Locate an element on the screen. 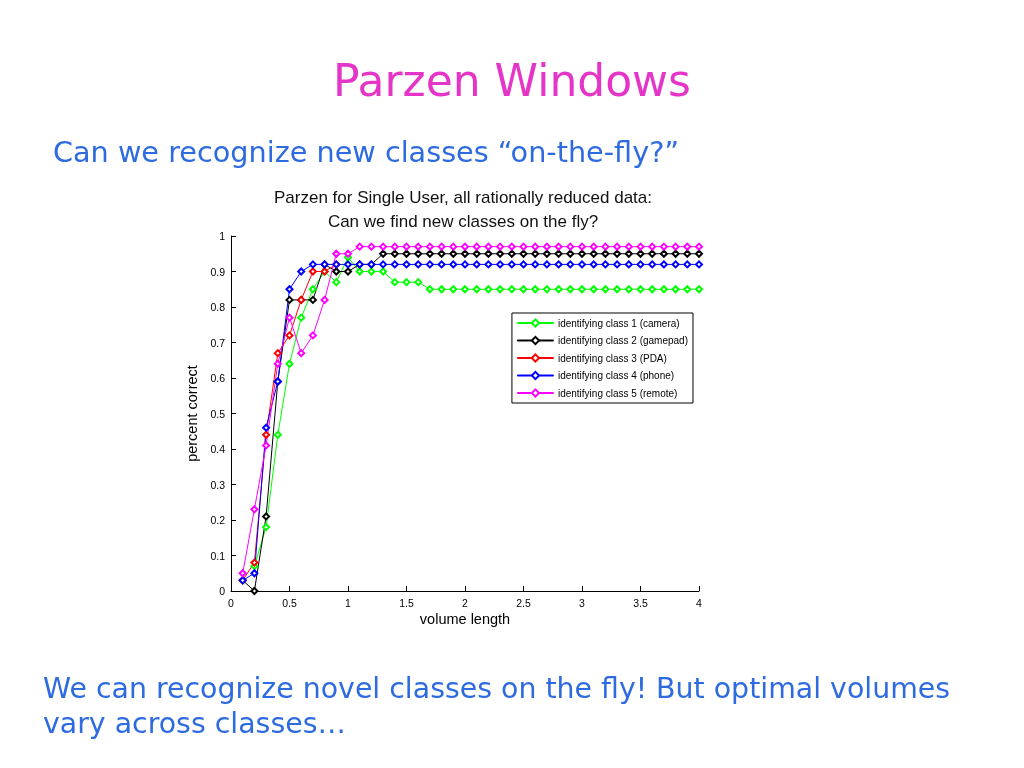  y-tick-label: 0.3 is located at coordinates (218, 484).